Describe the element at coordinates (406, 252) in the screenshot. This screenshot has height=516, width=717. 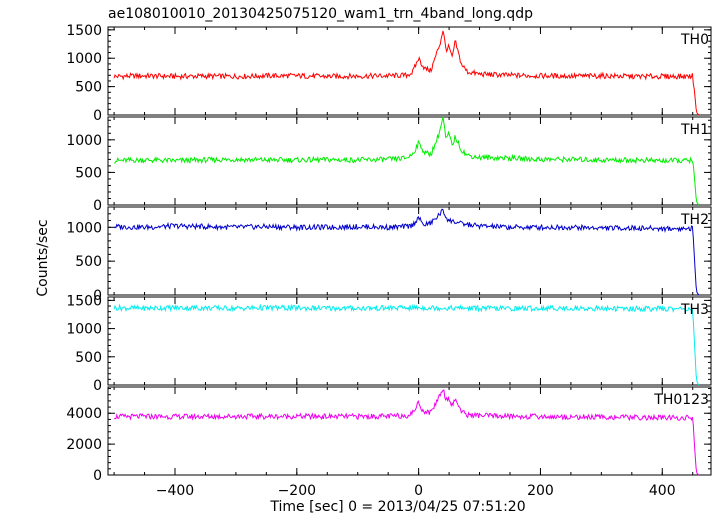
I see `series-line-th2` at that location.